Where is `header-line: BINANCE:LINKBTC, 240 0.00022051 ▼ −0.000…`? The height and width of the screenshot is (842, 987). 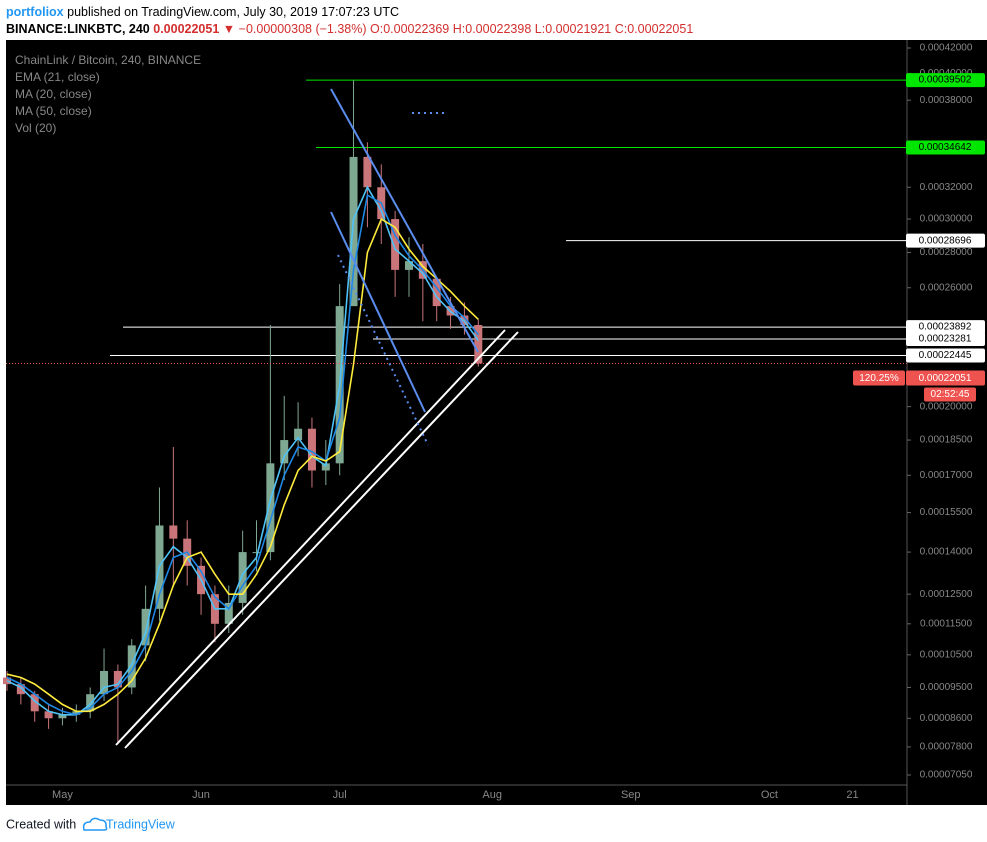
header-line: BINANCE:LINKBTC, 240 0.00022051 ▼ −0.000… is located at coordinates (349, 29).